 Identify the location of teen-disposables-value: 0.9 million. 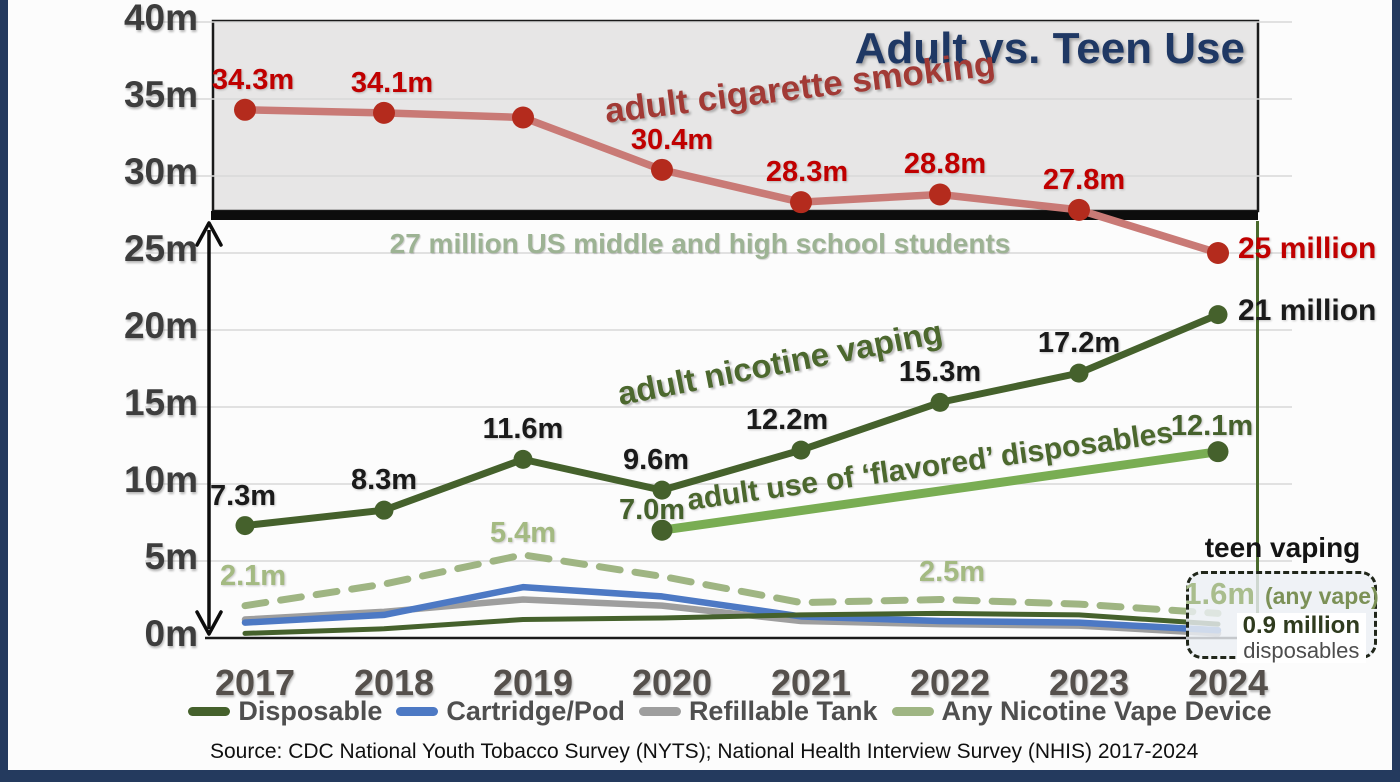
(1301, 625).